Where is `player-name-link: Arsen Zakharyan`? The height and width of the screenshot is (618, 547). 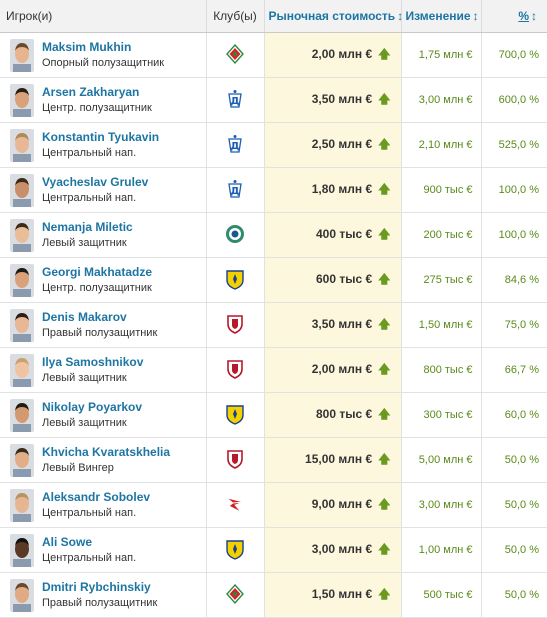 player-name-link: Arsen Zakharyan is located at coordinates (91, 92).